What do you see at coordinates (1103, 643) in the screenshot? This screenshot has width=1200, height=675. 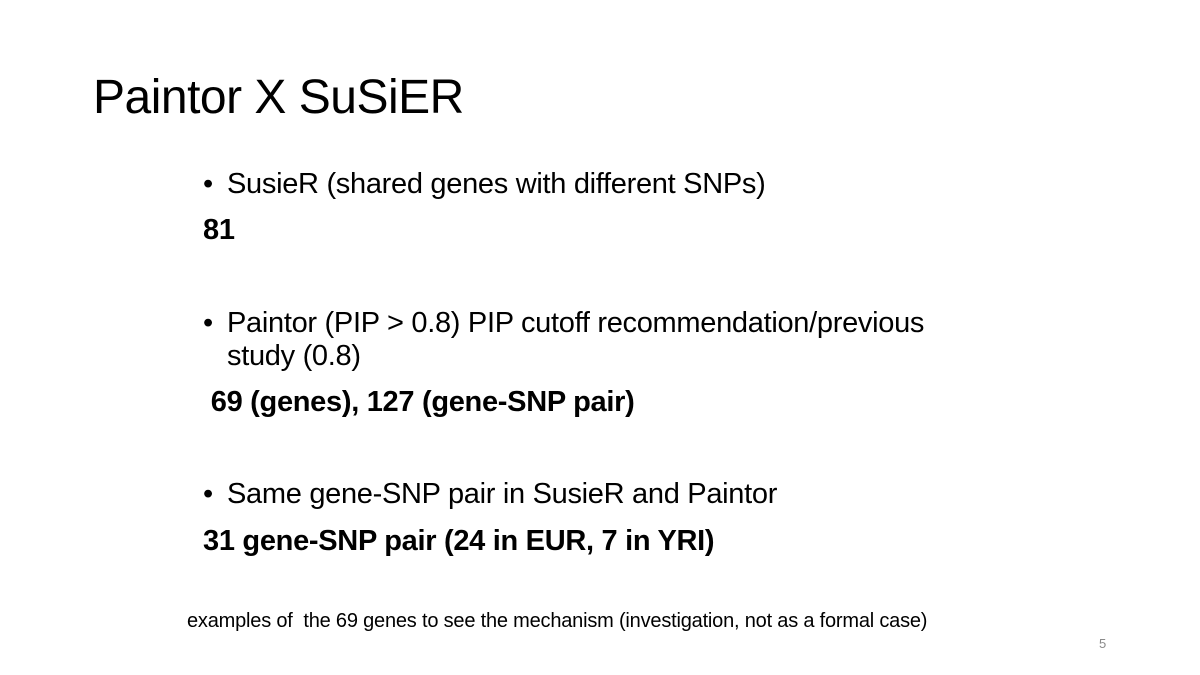 I see `page-number: 5` at bounding box center [1103, 643].